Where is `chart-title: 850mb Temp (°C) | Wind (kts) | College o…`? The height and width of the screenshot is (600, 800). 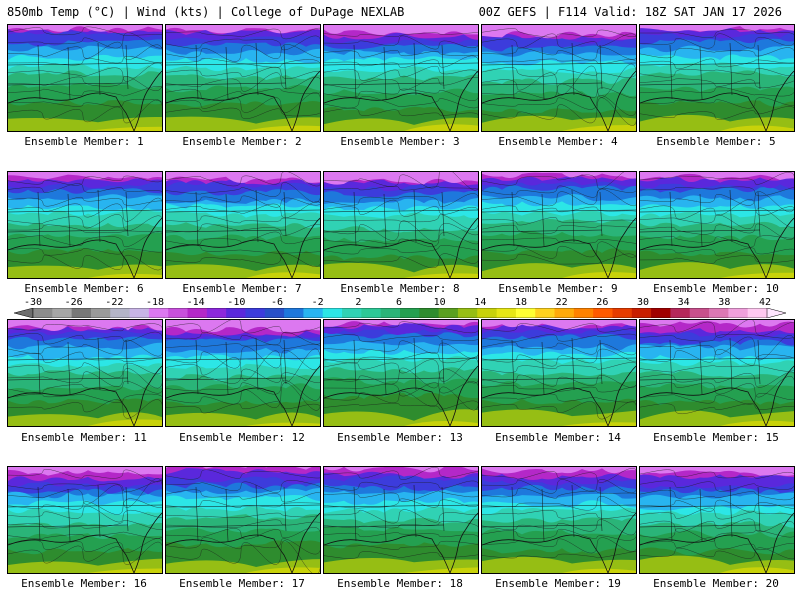
chart-title: 850mb Temp (°C) | Wind (kts) | College o… is located at coordinates (206, 12).